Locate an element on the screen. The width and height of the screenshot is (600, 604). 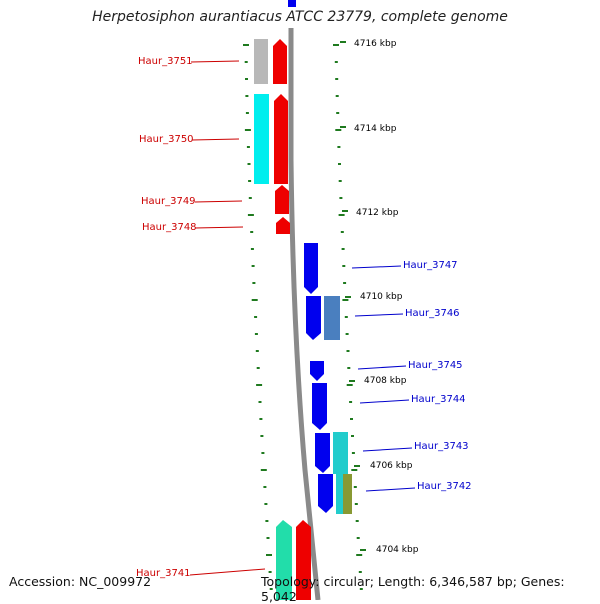
gene-haur-3746-steel is located at coordinates (332, 318).